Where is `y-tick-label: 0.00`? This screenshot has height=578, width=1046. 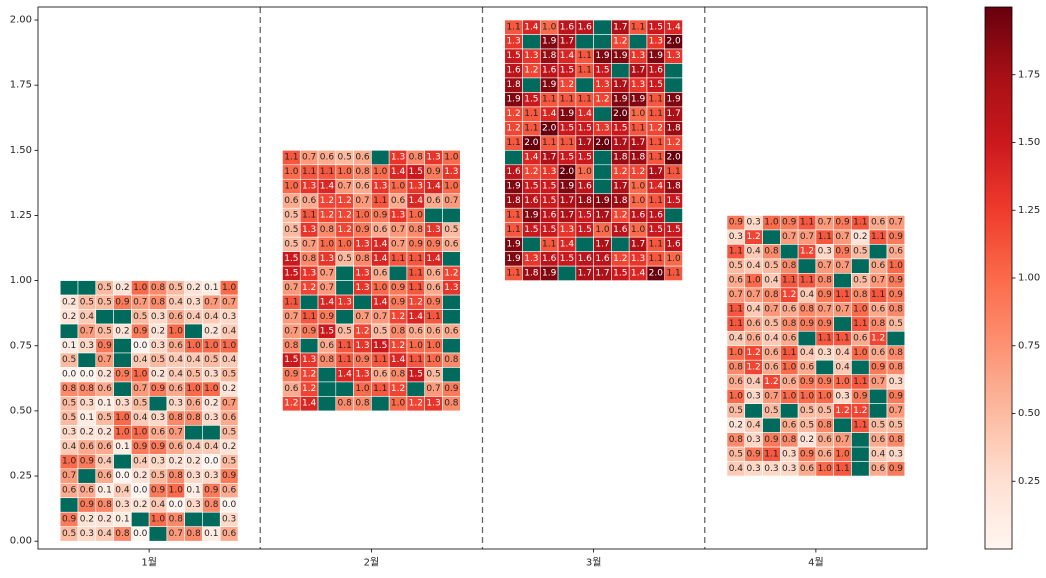 y-tick-label: 0.00 is located at coordinates (21, 541).